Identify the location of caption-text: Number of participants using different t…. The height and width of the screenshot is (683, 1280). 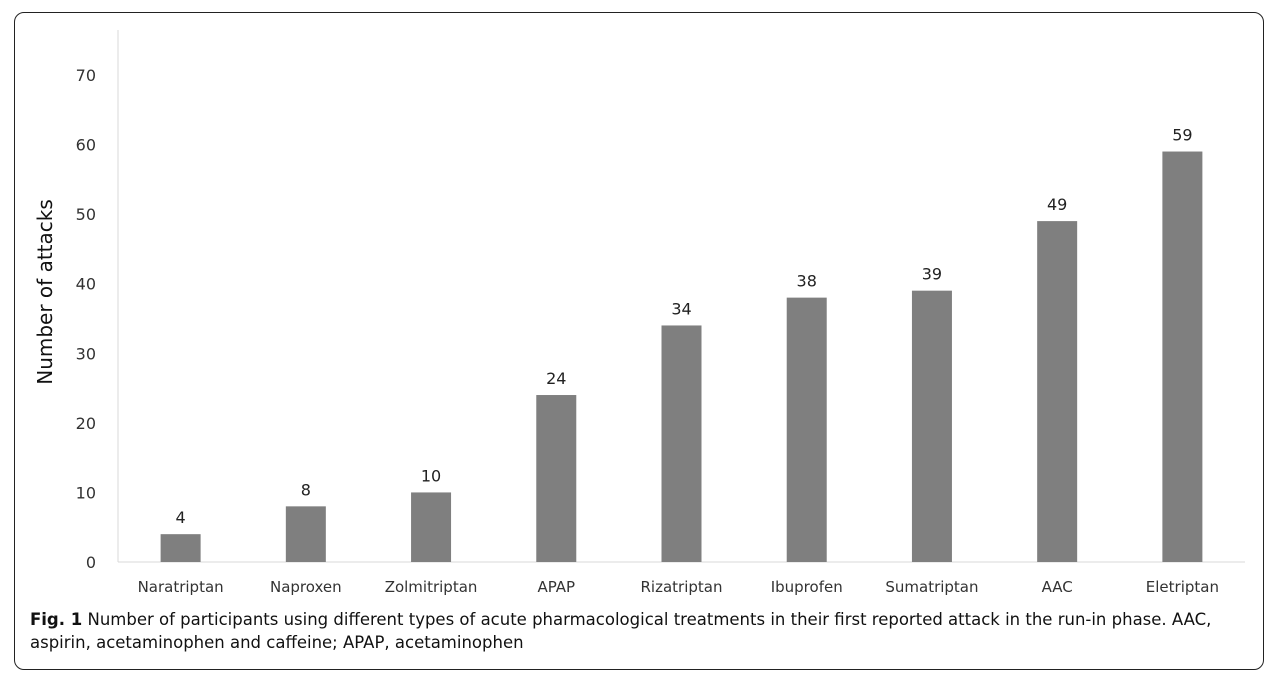
(621, 631).